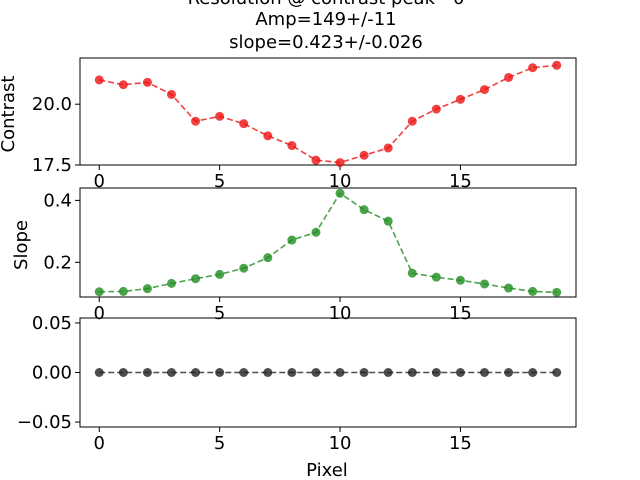  Describe the element at coordinates (325, 19) in the screenshot. I see `chart-title-line-2: Amp=149+/-11` at that location.